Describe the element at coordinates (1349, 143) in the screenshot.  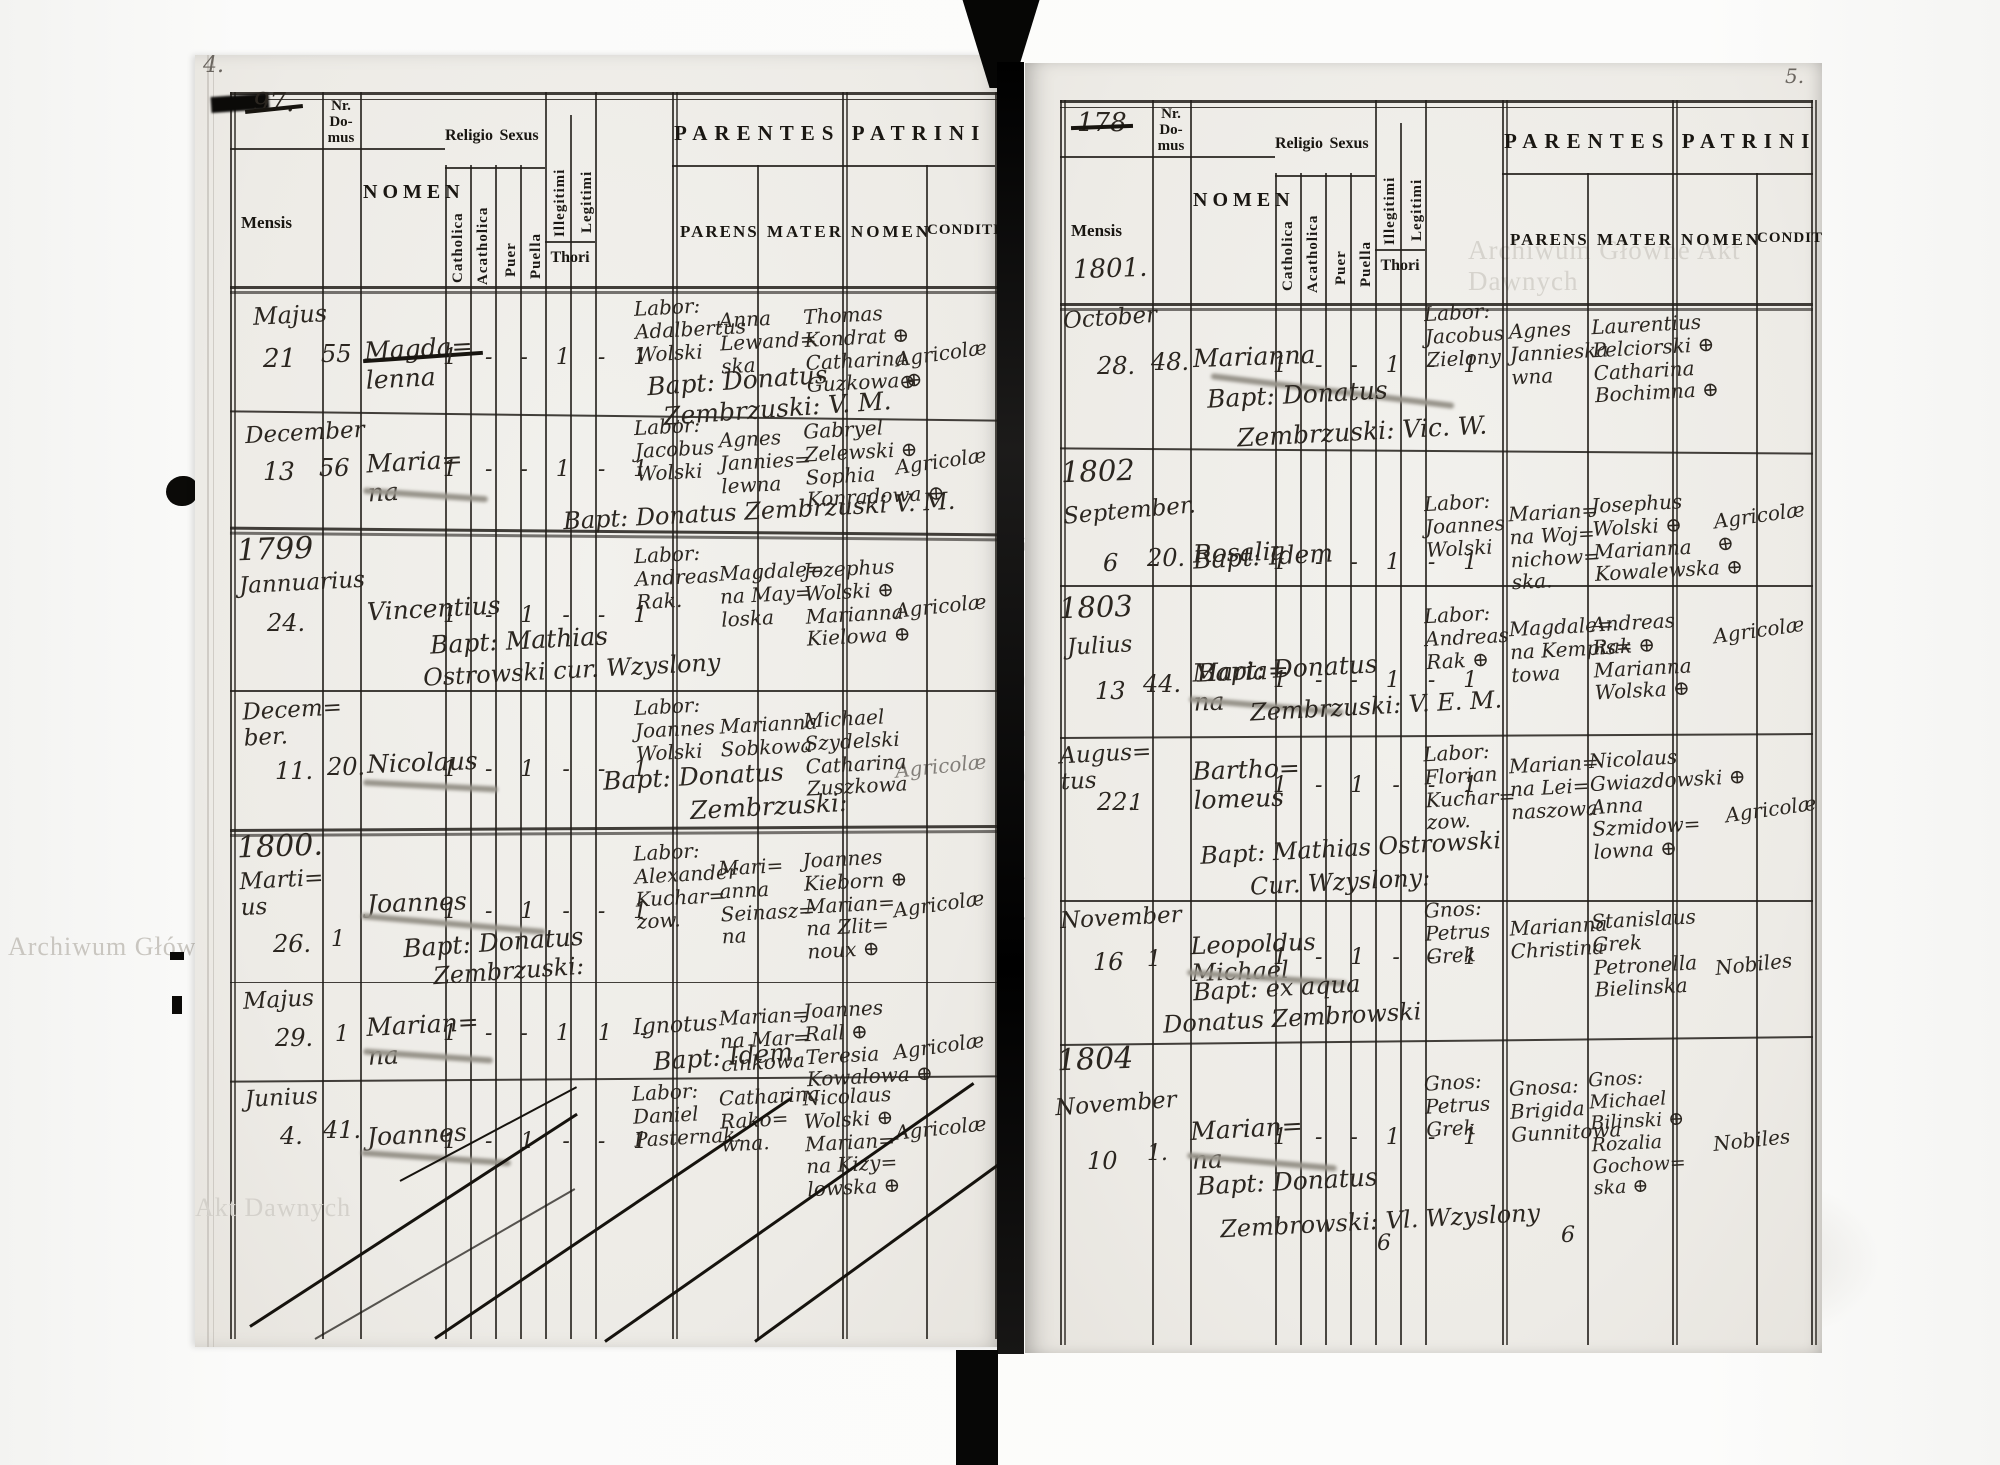
I see `header-sexus: Sexus` at that location.